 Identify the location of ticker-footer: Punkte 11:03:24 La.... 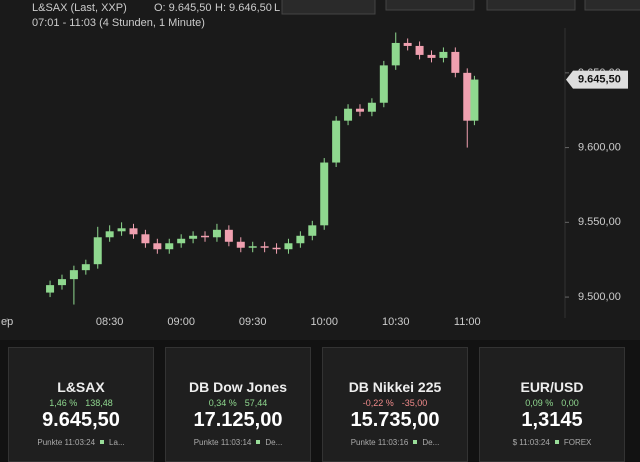
(81, 442).